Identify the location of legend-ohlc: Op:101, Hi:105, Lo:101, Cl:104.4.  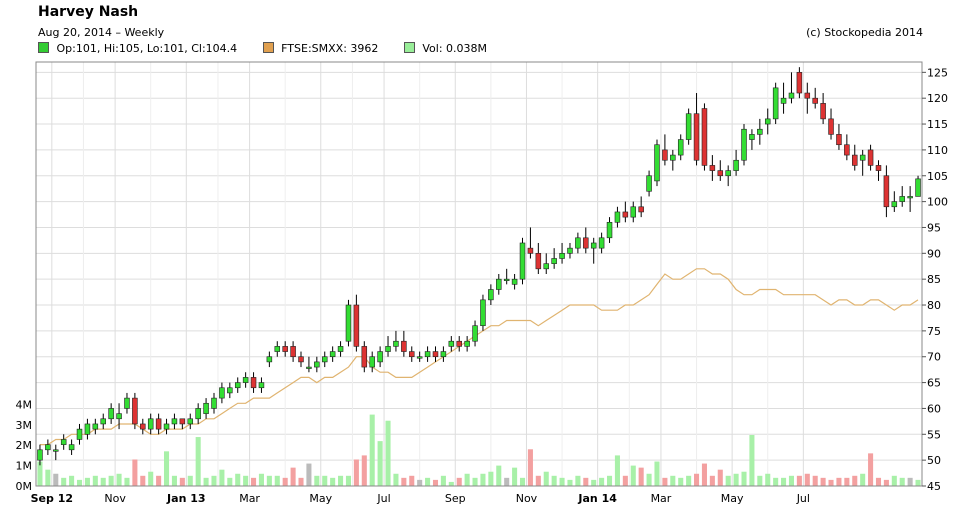
(137, 48).